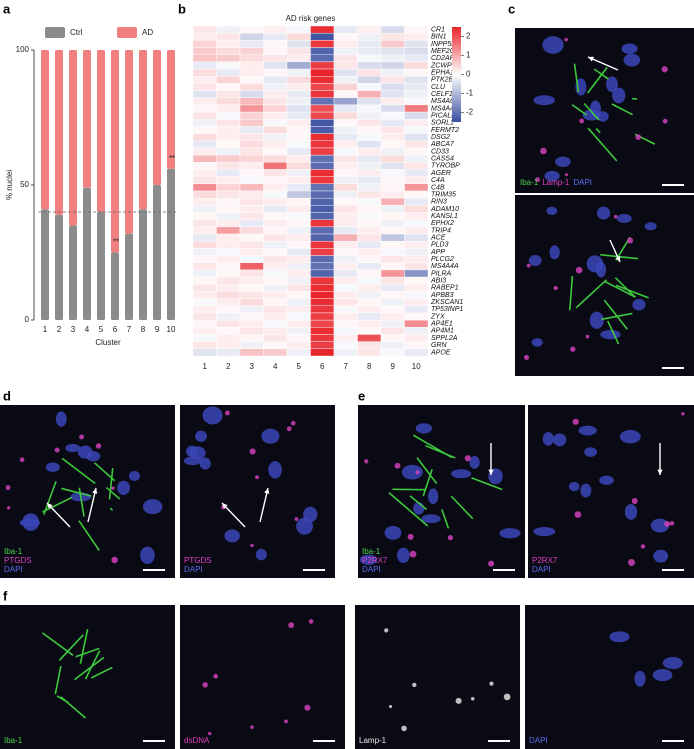  Describe the element at coordinates (371, 569) in the screenshot. I see `channel-label: DAPI` at that location.